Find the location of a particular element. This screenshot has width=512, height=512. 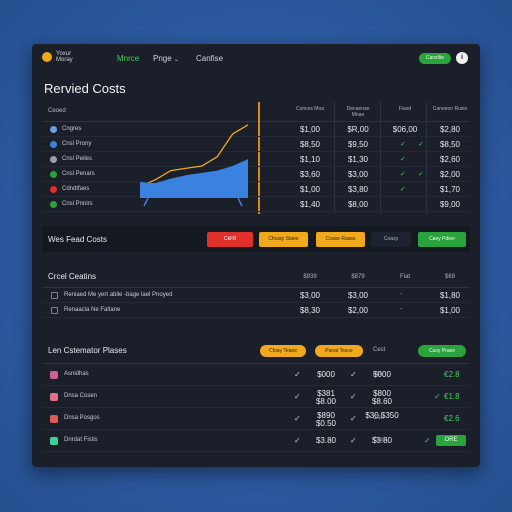

orange-action-button-2: Coase Raass is located at coordinates (340, 239).